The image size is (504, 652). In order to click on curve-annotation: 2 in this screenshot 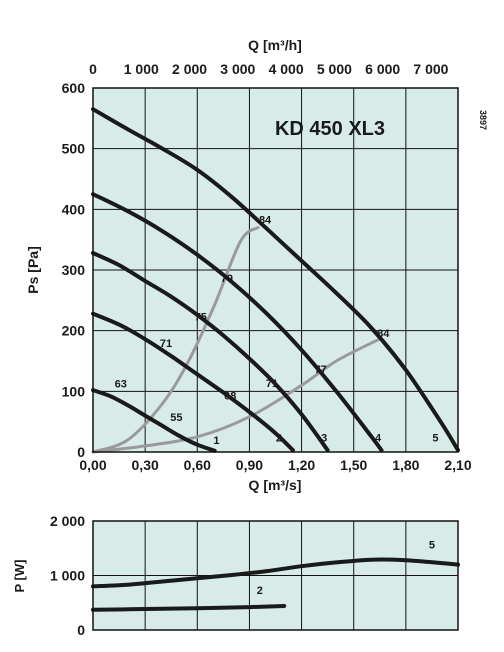, I will do `click(279, 438)`.